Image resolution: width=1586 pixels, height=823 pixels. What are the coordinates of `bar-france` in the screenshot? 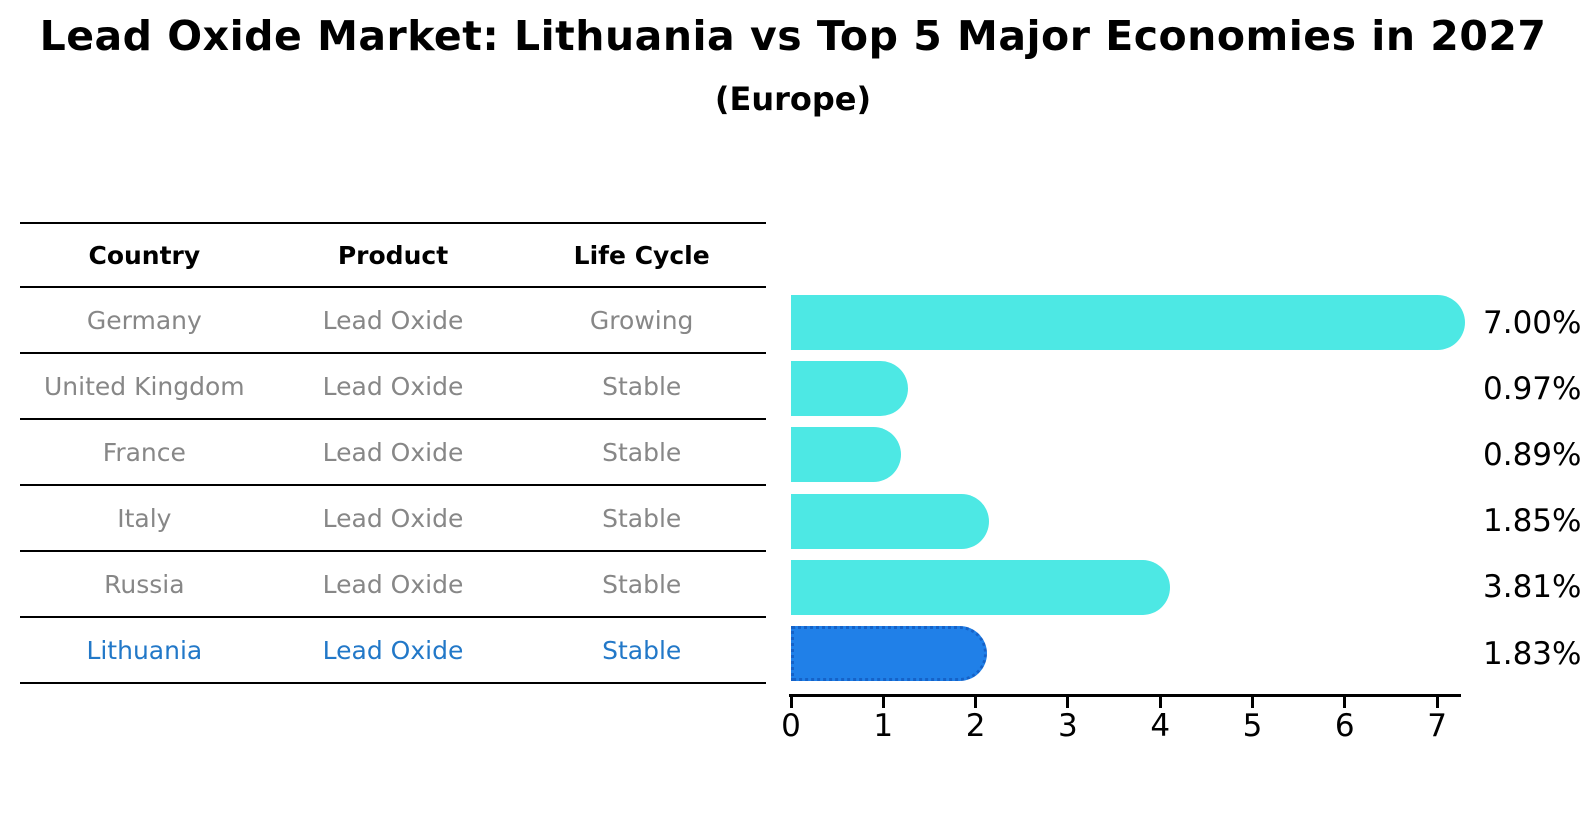 It's located at (846, 455).